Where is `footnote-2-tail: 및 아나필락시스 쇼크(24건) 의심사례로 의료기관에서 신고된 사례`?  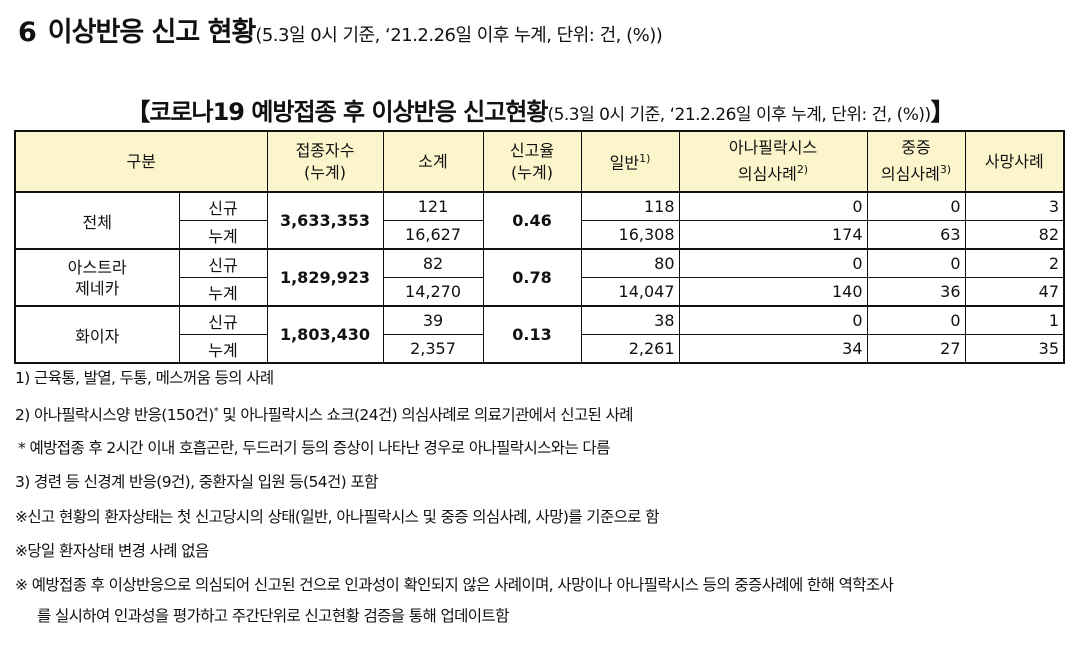 footnote-2-tail: 및 아나필락시스 쇼크(24건) 의심사례로 의료기관에서 신고된 사례 is located at coordinates (425, 415).